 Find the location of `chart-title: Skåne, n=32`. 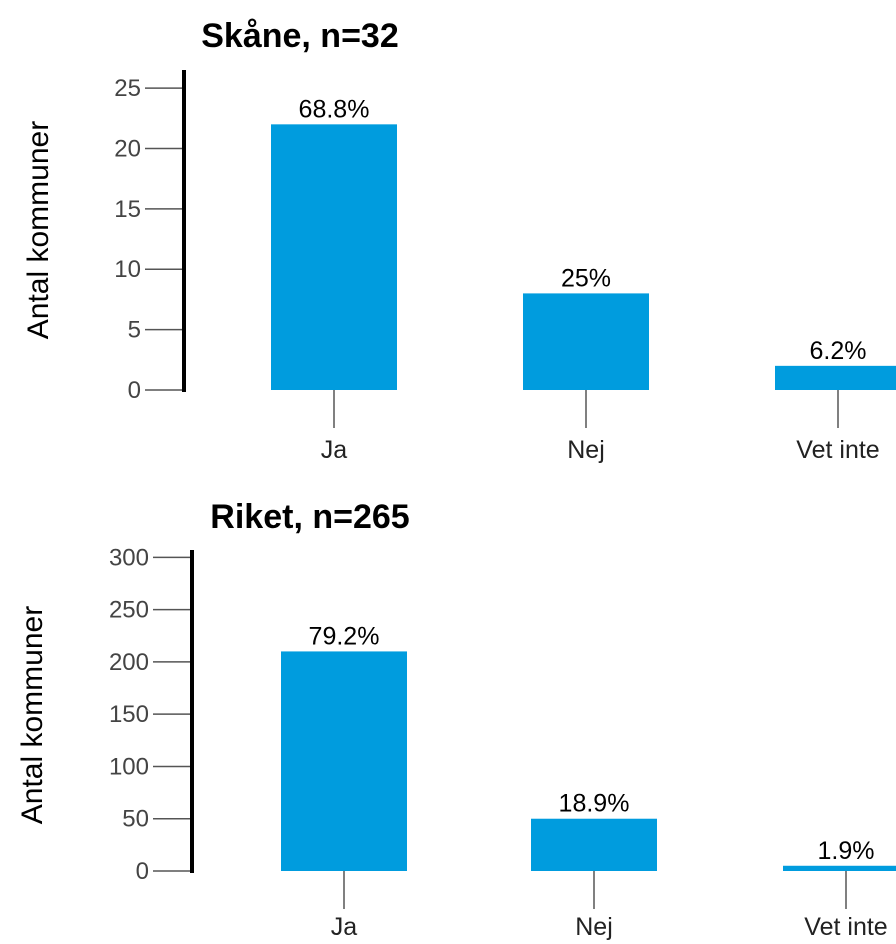

chart-title: Skåne, n=32 is located at coordinates (300, 36).